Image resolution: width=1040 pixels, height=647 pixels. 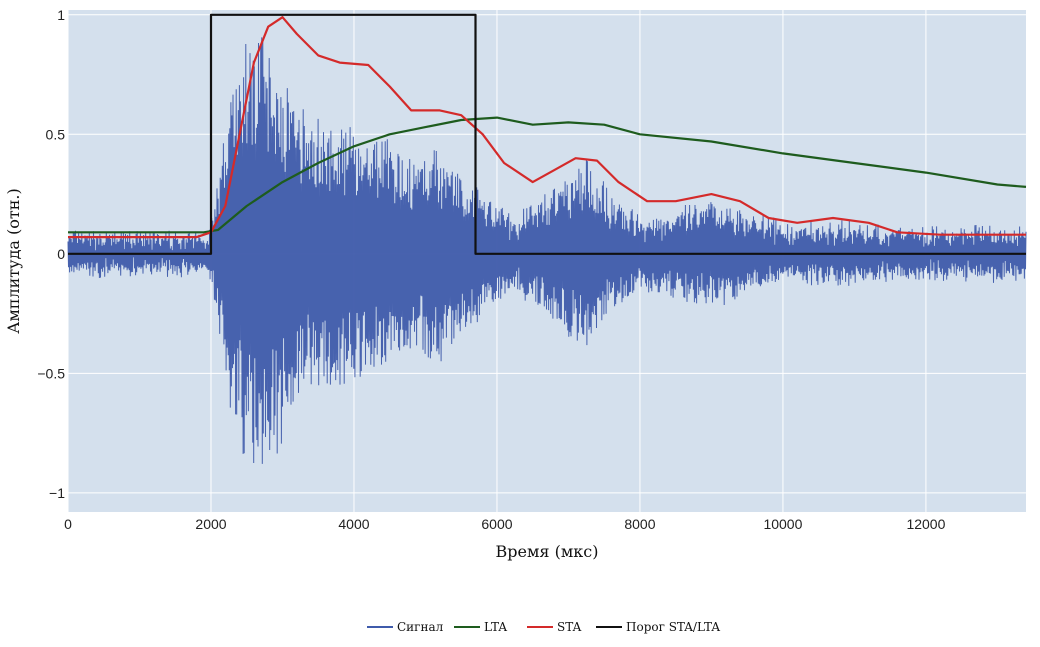 I want to click on legend: Сигнал LTA STA Порог STA/LTA, so click(x=543, y=627).